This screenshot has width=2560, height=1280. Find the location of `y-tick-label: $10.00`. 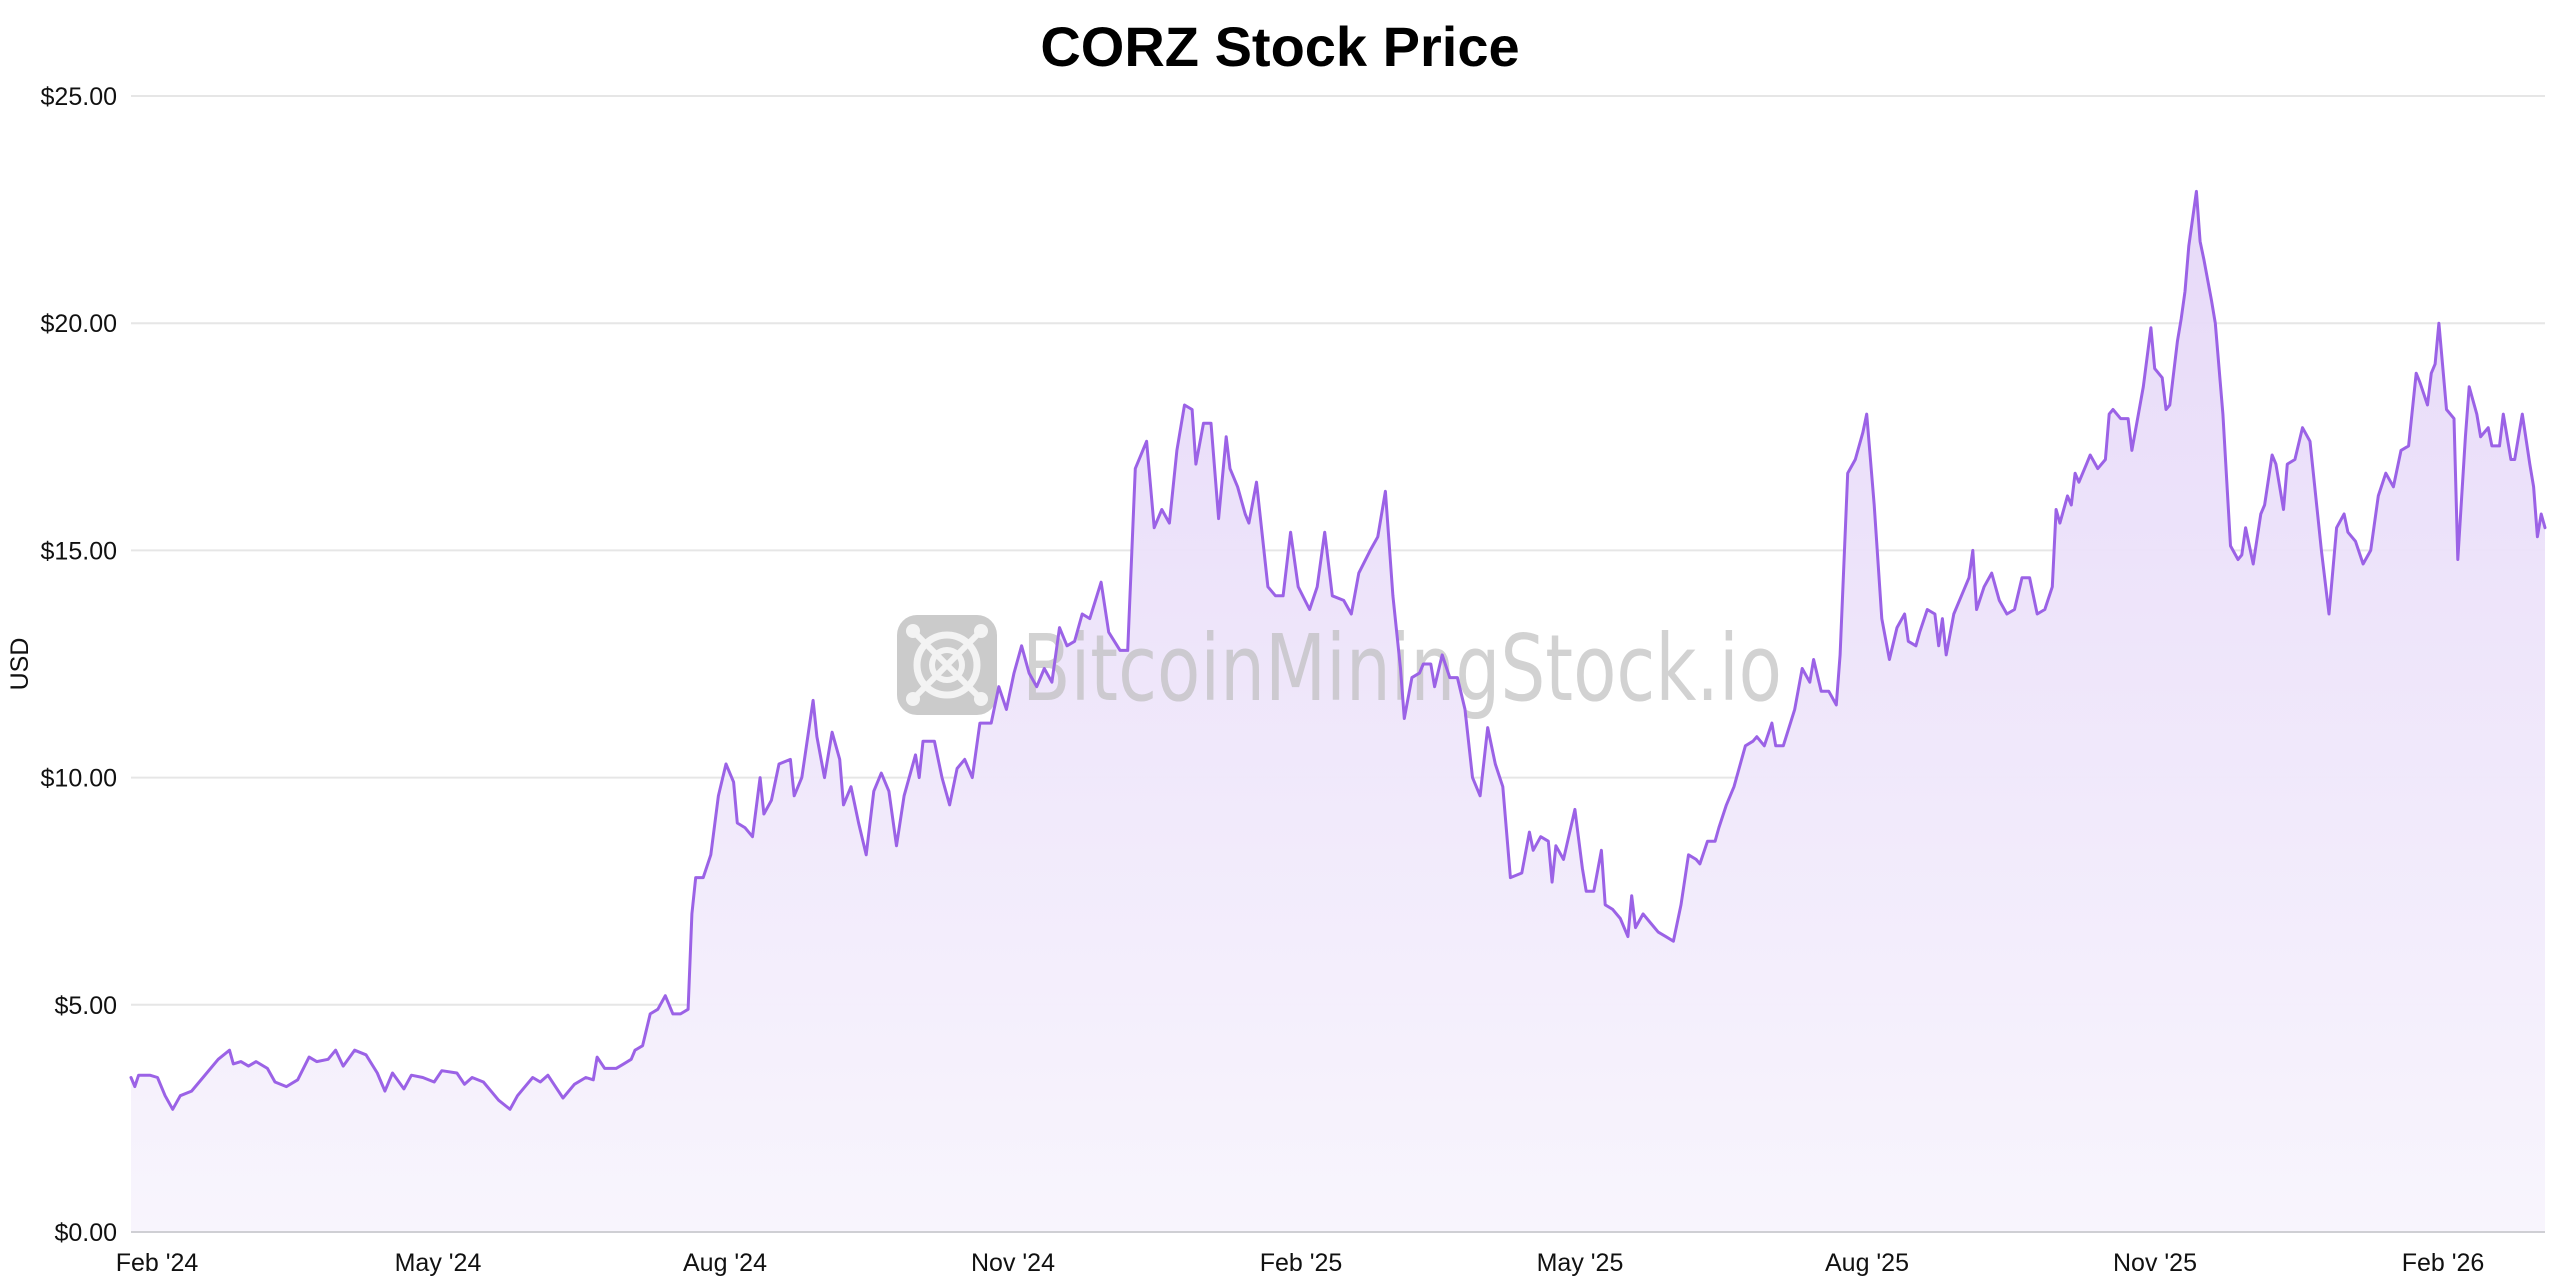

y-tick-label: $10.00 is located at coordinates (79, 779).